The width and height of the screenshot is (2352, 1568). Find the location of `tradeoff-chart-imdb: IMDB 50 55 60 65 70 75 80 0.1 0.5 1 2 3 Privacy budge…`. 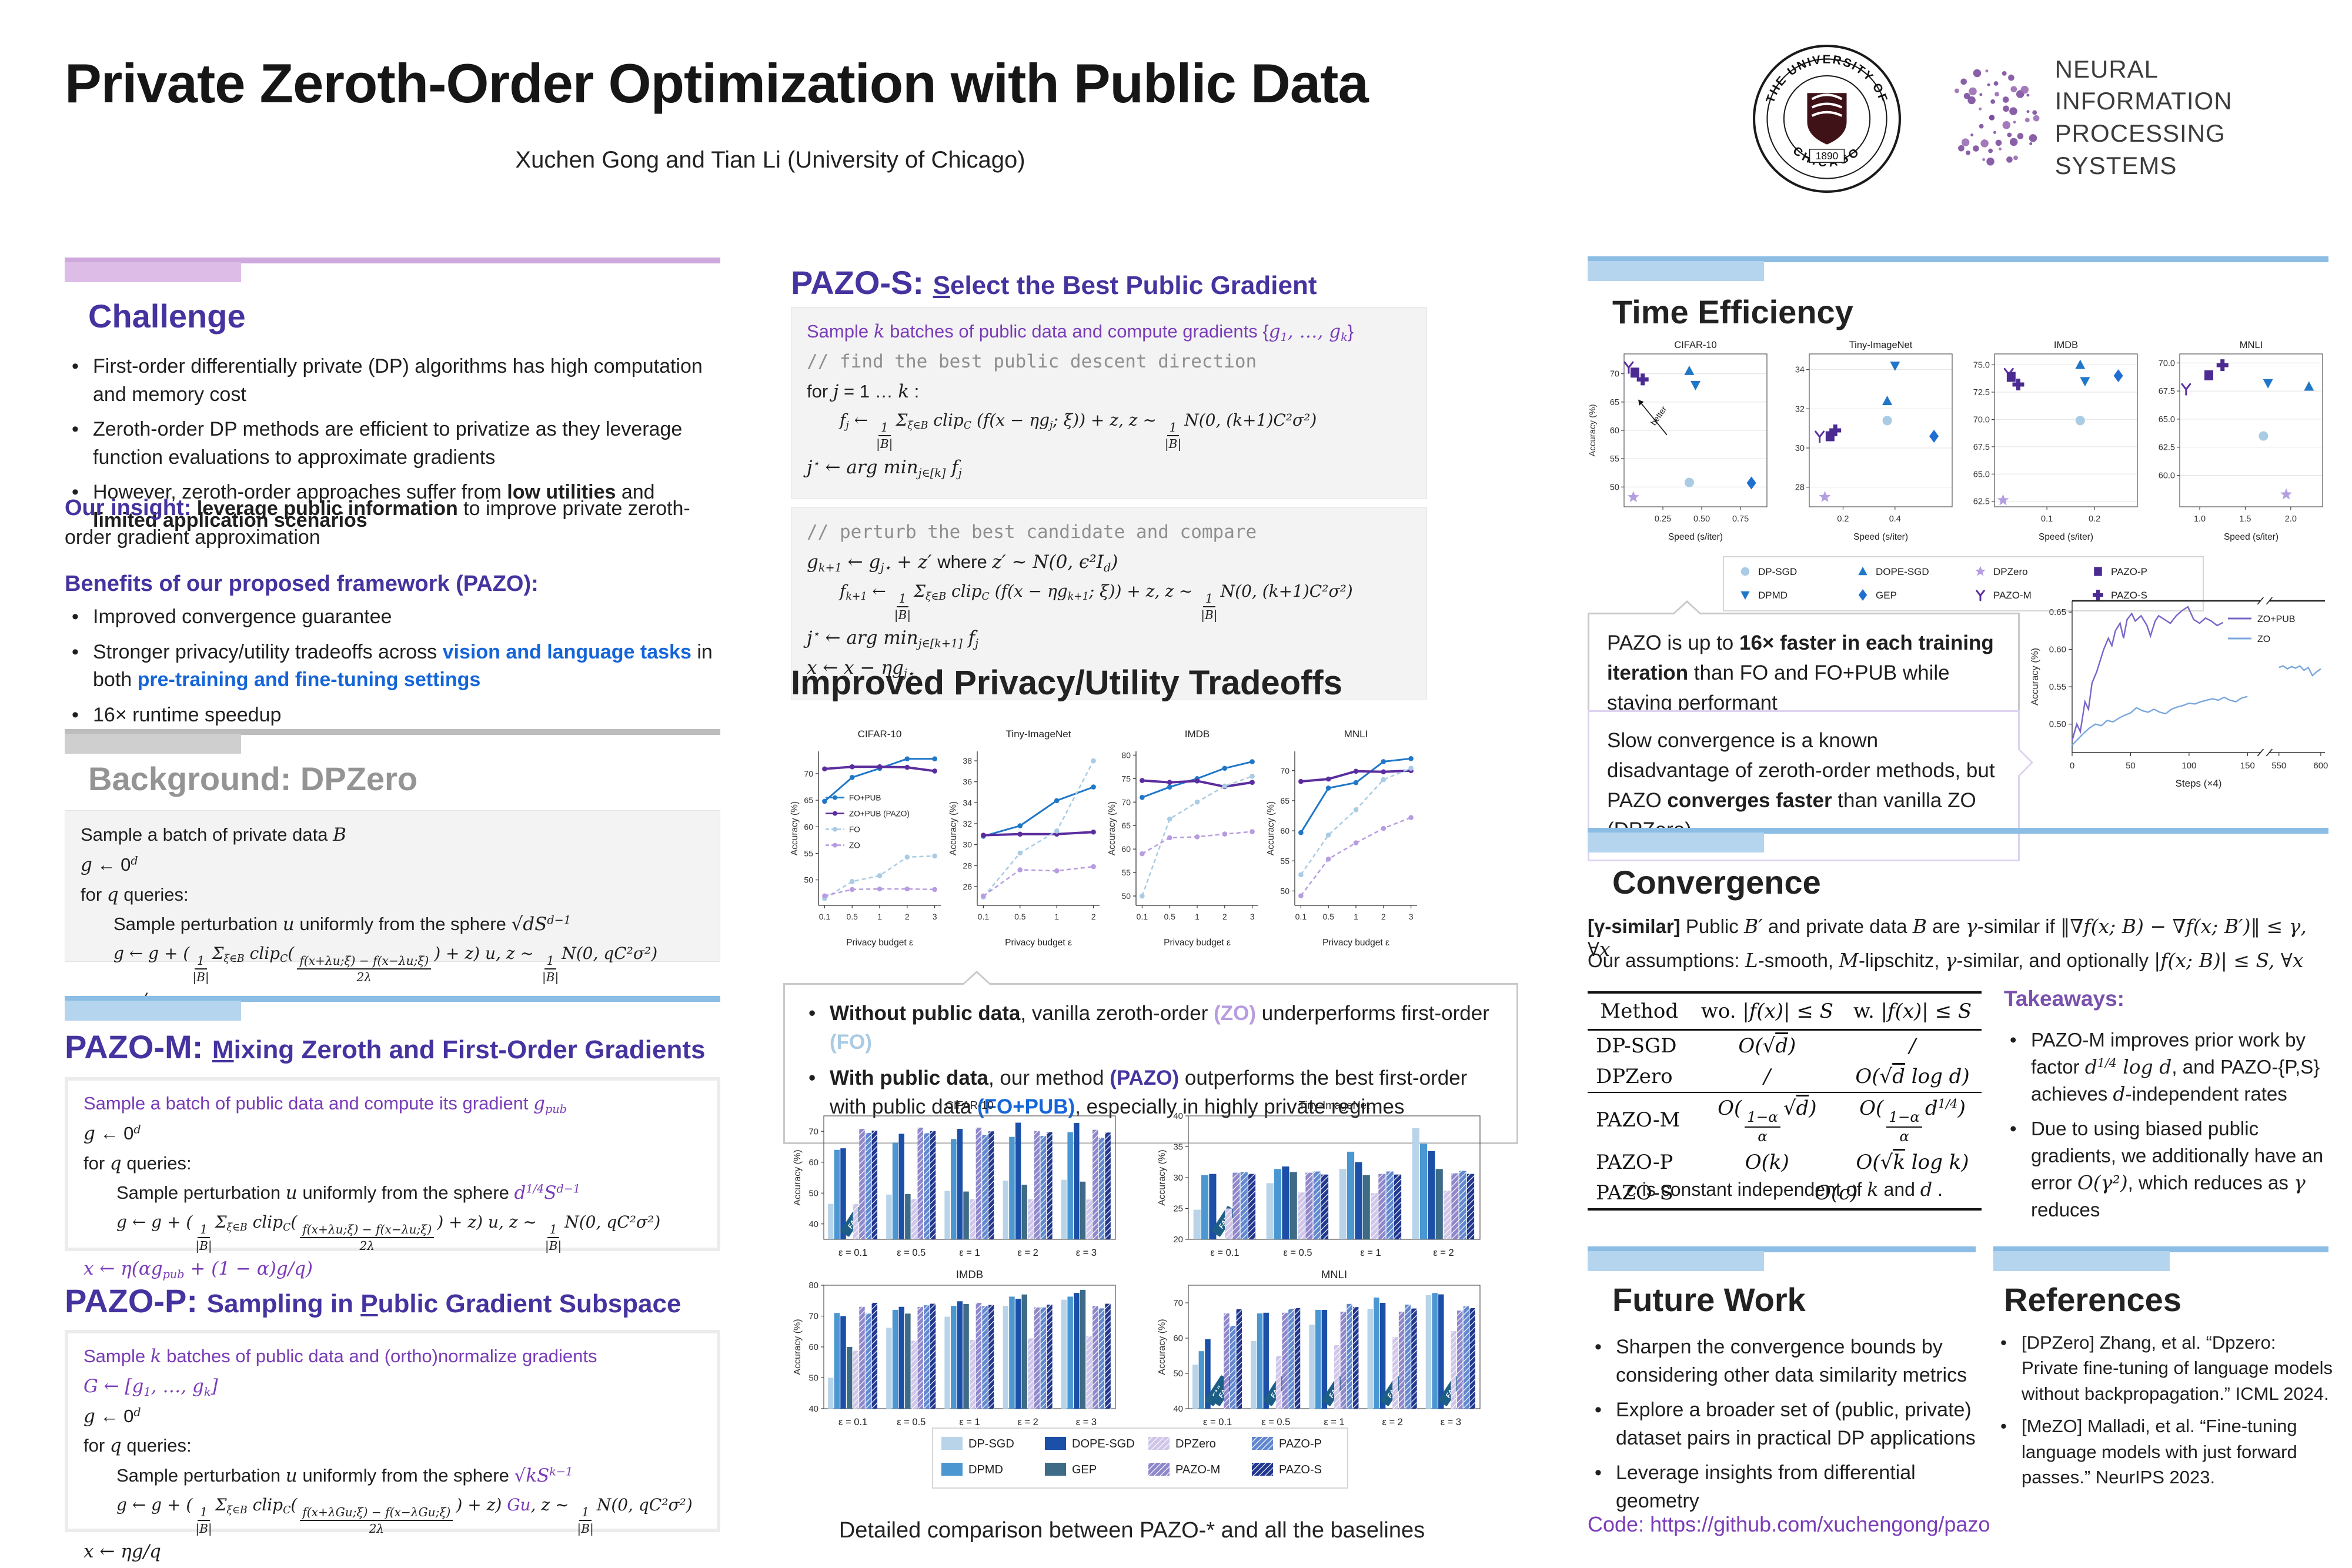

tradeoff-chart-imdb: IMDB 50 55 60 65 70 75 80 0.1 0.5 1 2 3 Privacy budge… is located at coordinates (1185, 841).